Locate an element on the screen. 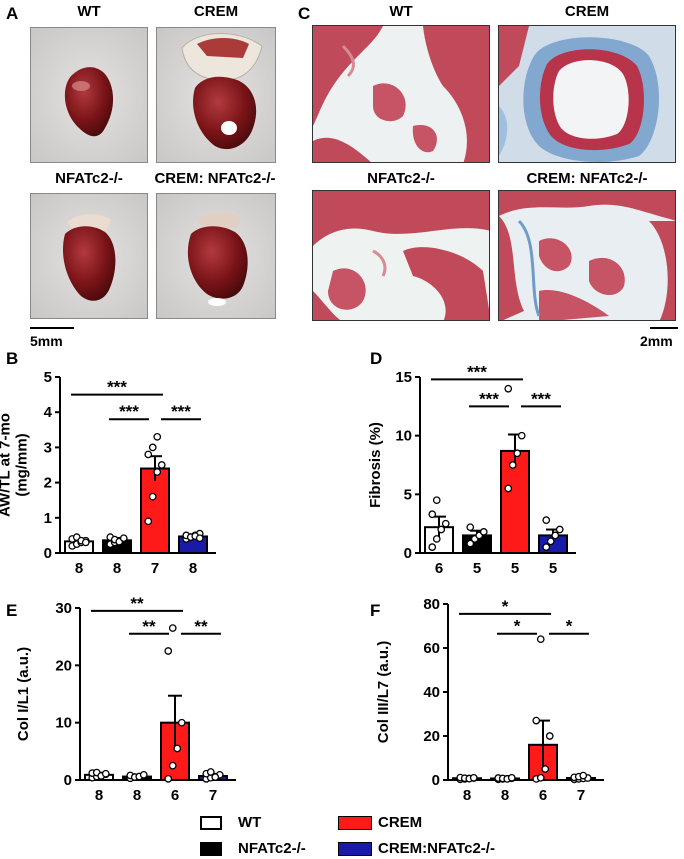 The image size is (684, 859). histology-nfatc2 is located at coordinates (401, 255).